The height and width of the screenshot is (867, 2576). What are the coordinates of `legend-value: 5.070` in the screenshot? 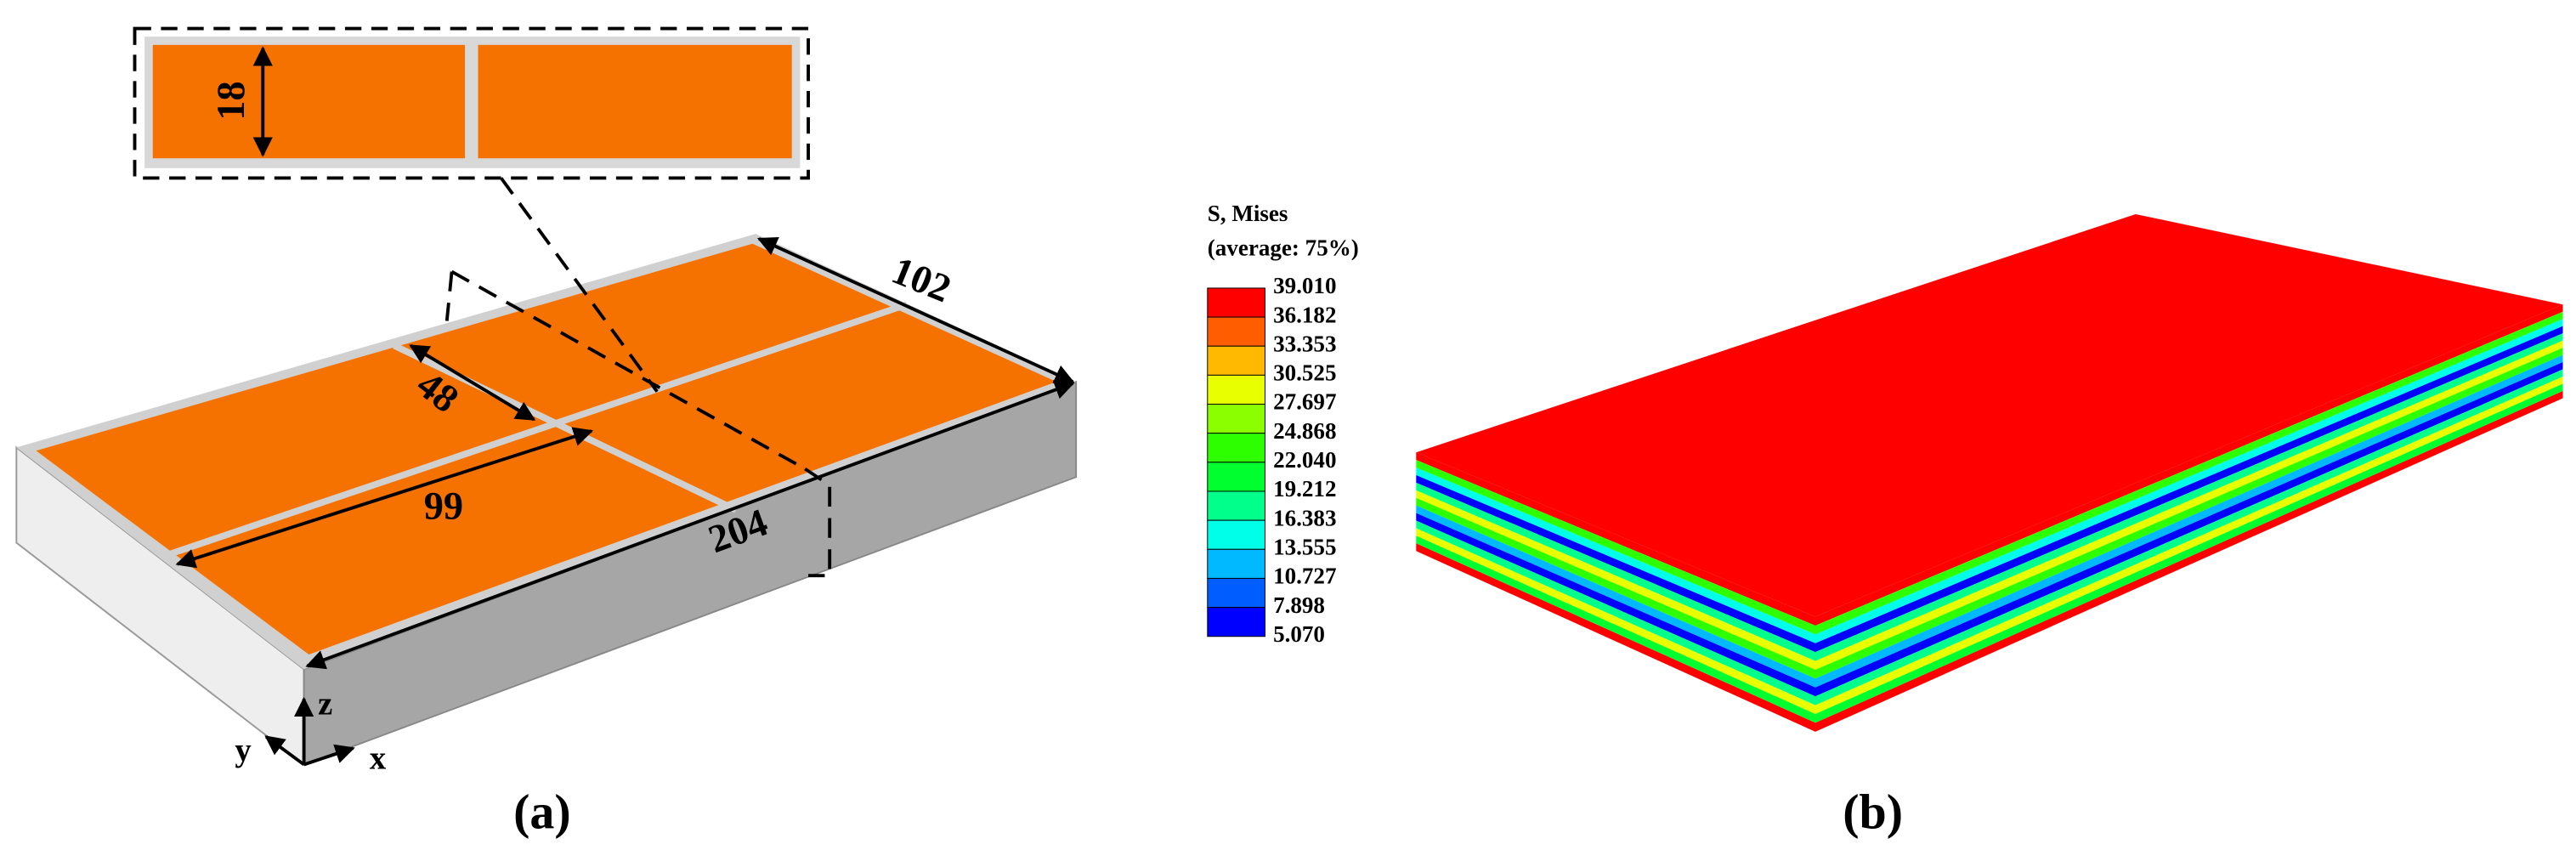 It's located at (1299, 634).